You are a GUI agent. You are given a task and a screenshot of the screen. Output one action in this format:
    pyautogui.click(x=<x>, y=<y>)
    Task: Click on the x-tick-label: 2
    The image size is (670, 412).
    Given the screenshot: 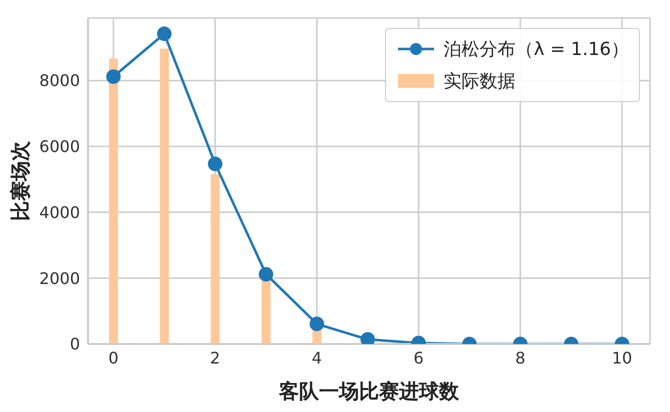 What is the action you would take?
    pyautogui.click(x=215, y=358)
    